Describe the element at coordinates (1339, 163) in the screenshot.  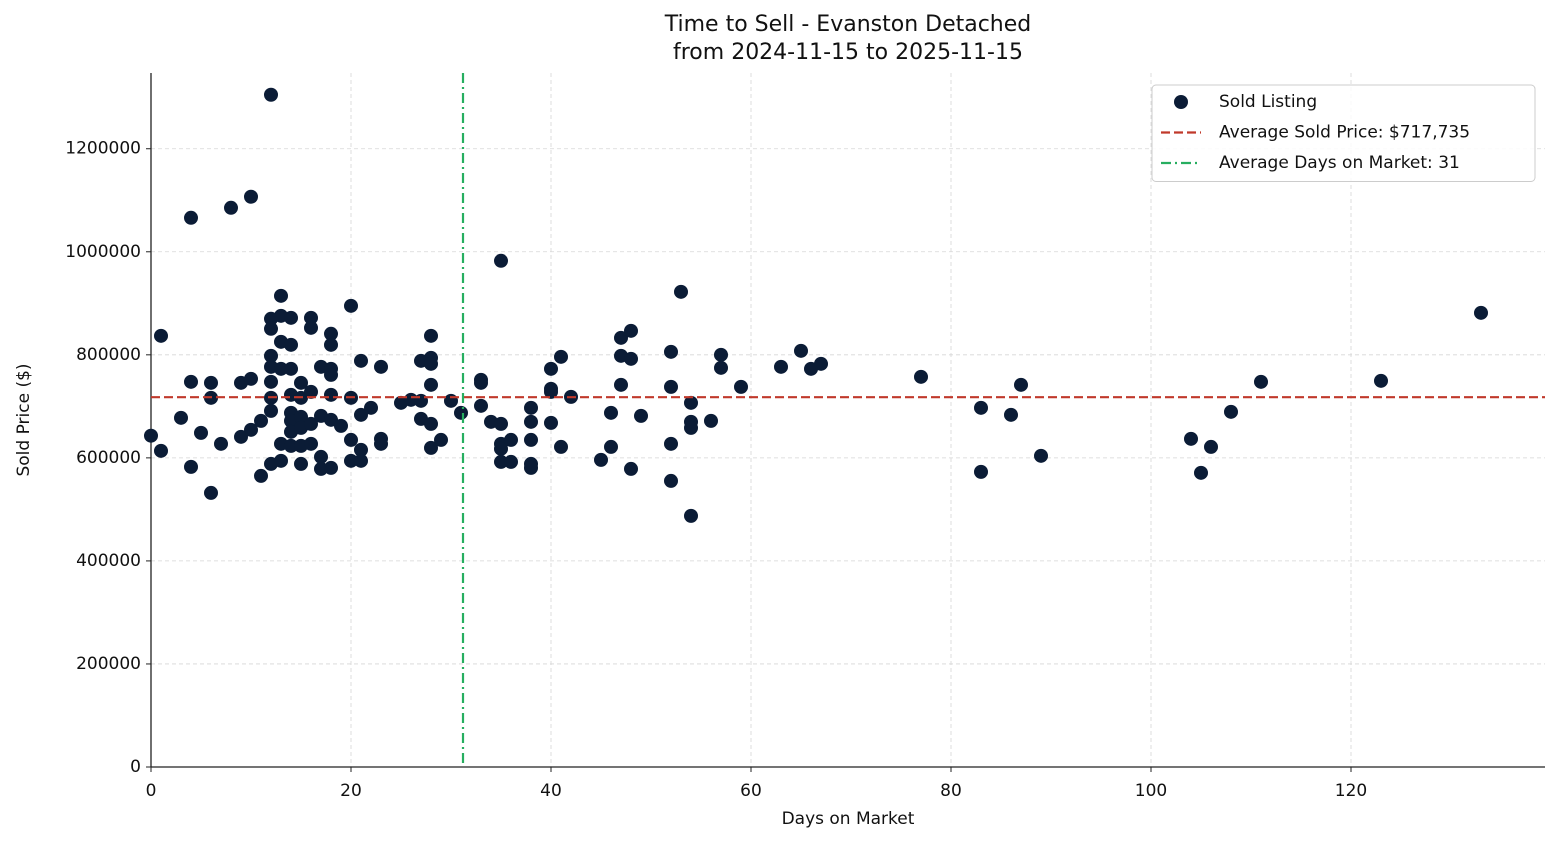
I see `legend-label: Average Days on Market: 31` at that location.